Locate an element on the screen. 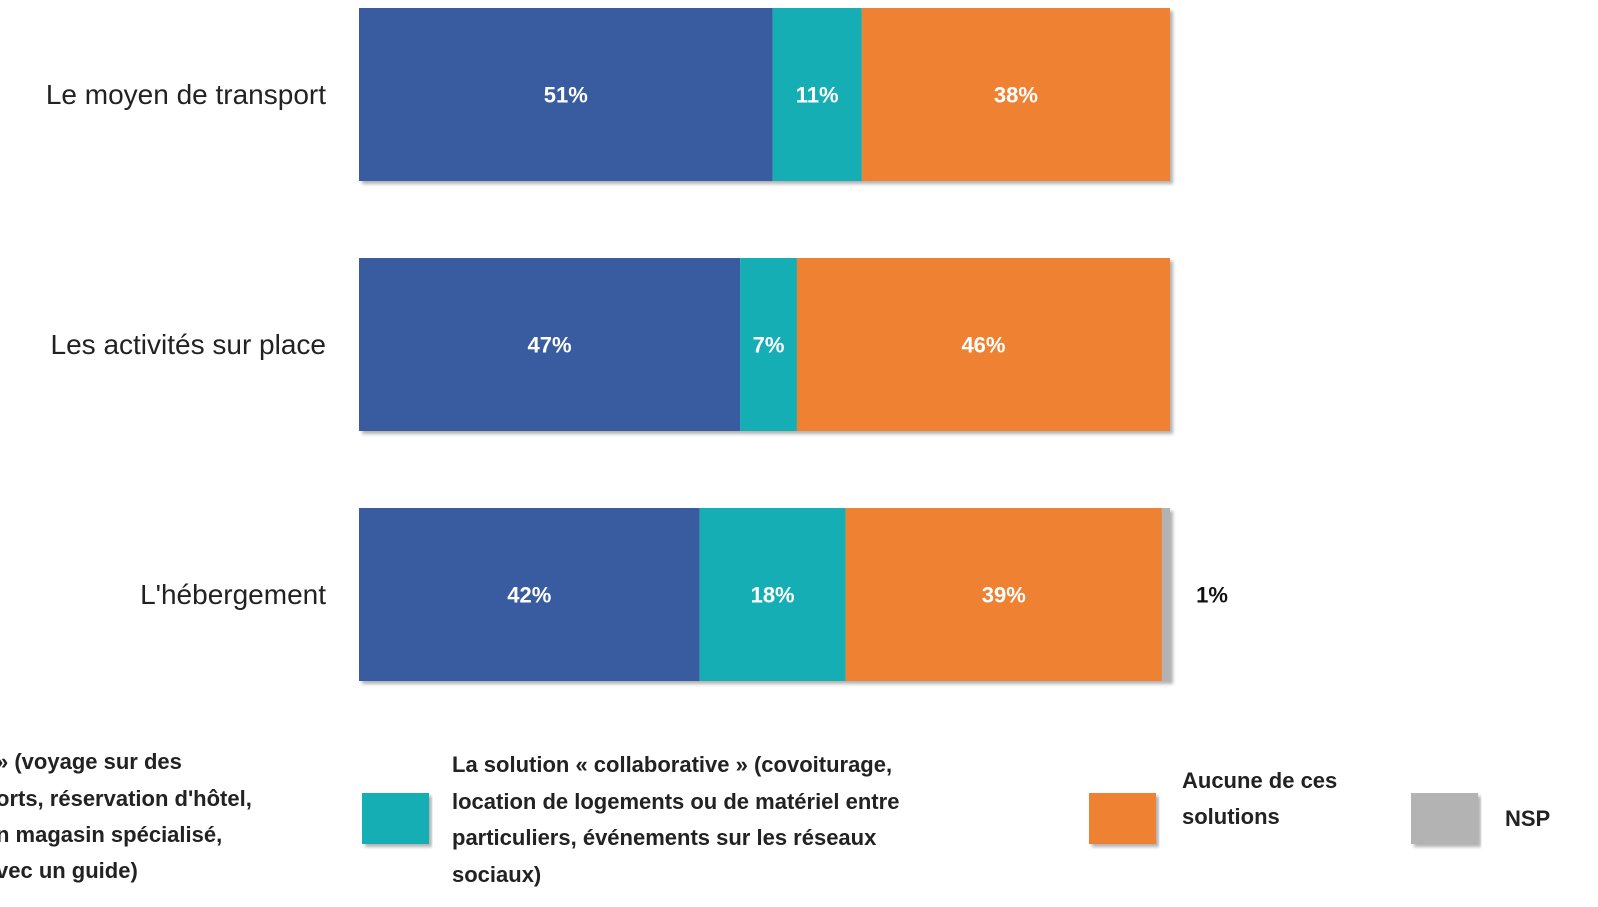 This screenshot has height=907, width=1598. value-label: 11% is located at coordinates (817, 94).